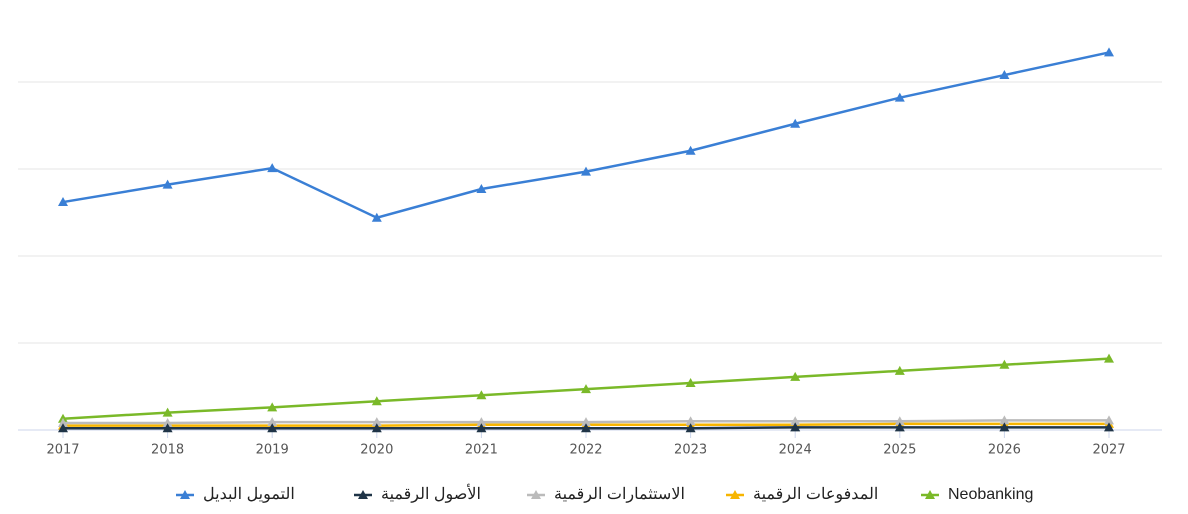 The width and height of the screenshot is (1188, 514). Describe the element at coordinates (990, 494) in the screenshot. I see `legend-label: Neobanking` at that location.